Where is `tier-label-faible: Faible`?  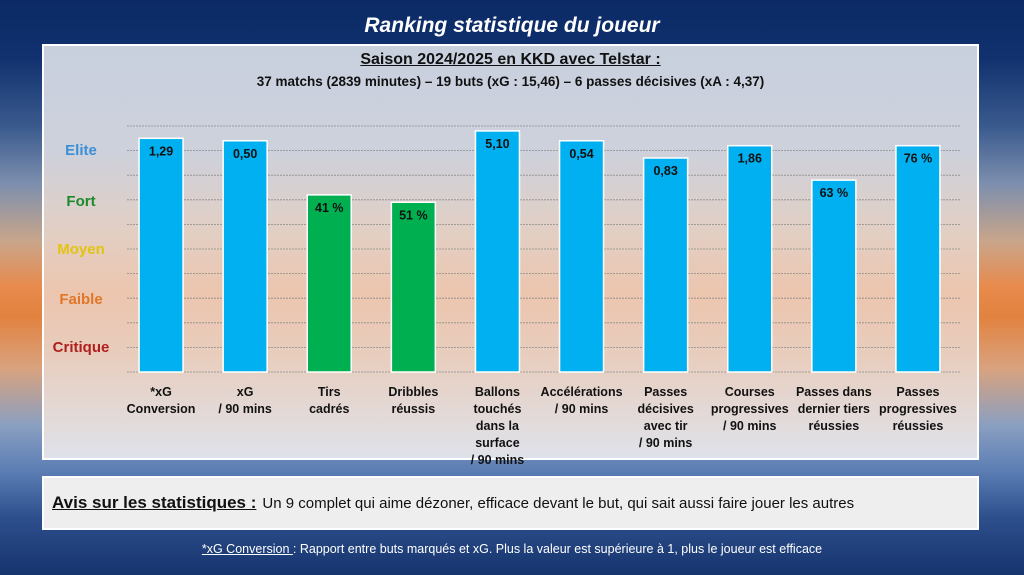
tier-label-faible: Faible is located at coordinates (81, 299).